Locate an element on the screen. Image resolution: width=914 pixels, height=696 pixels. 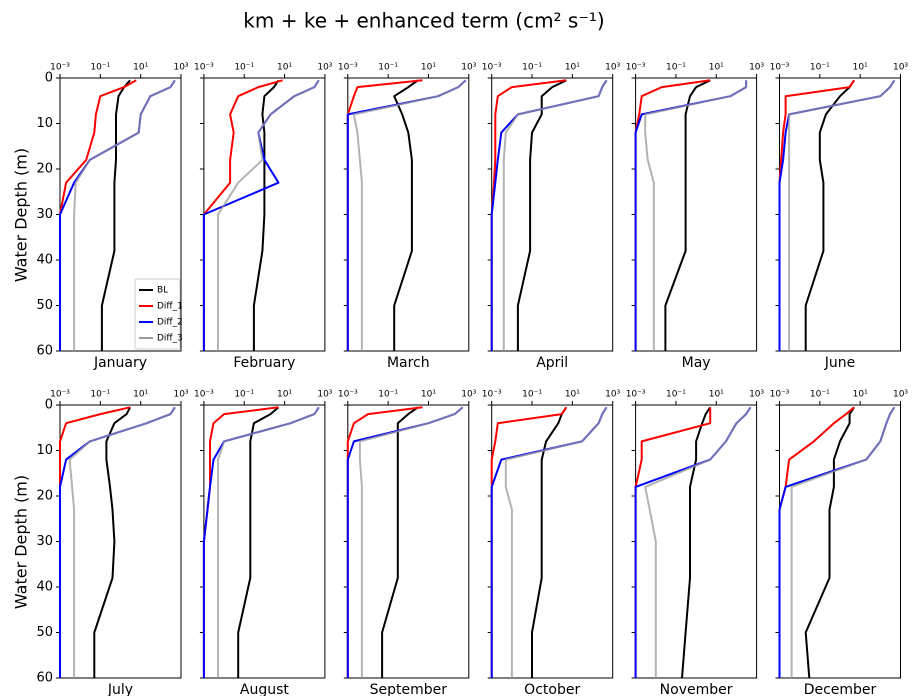
panel-title: November is located at coordinates (696, 689).